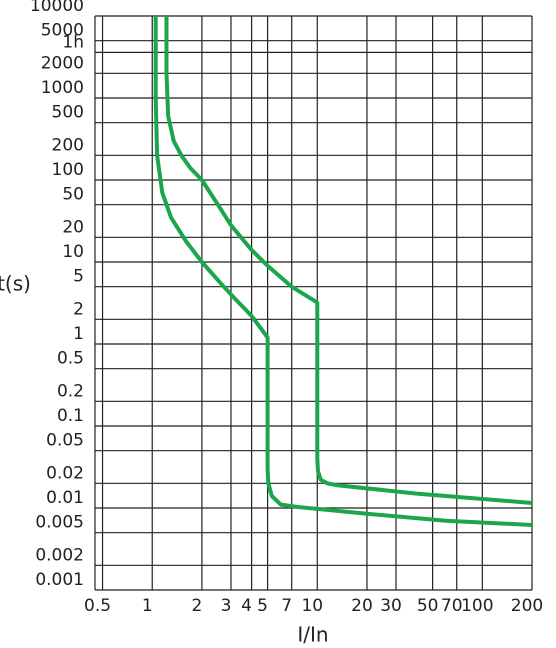 The width and height of the screenshot is (556, 648). Describe the element at coordinates (65, 498) in the screenshot. I see `y-tick-label: 0.01` at that location.